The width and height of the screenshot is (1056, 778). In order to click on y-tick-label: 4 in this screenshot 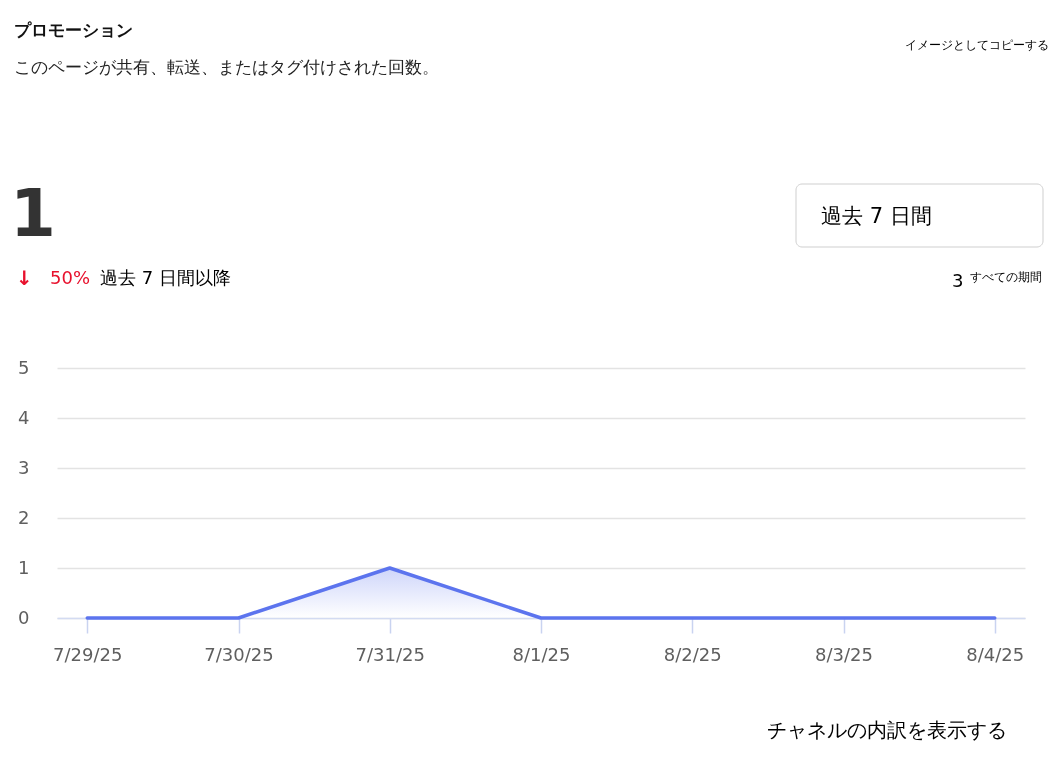, I will do `click(24, 417)`.